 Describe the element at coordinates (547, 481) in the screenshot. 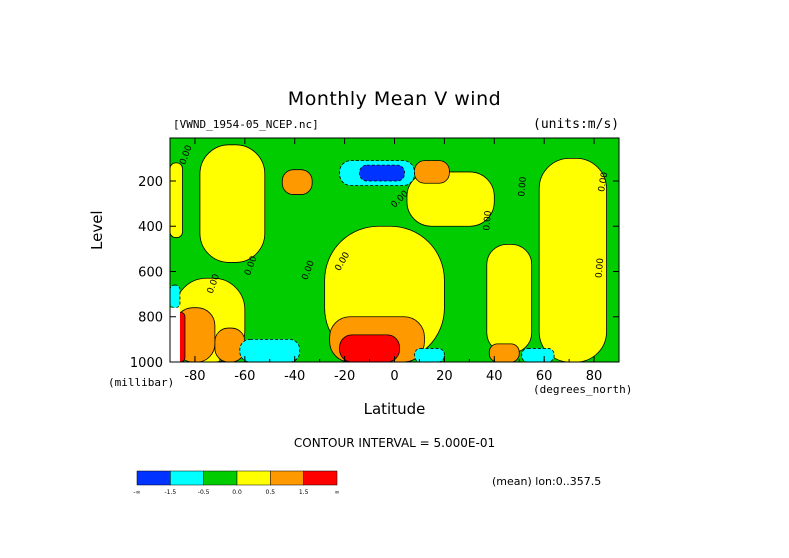

I see `mean-label: (mean) lon:0..357.5` at that location.